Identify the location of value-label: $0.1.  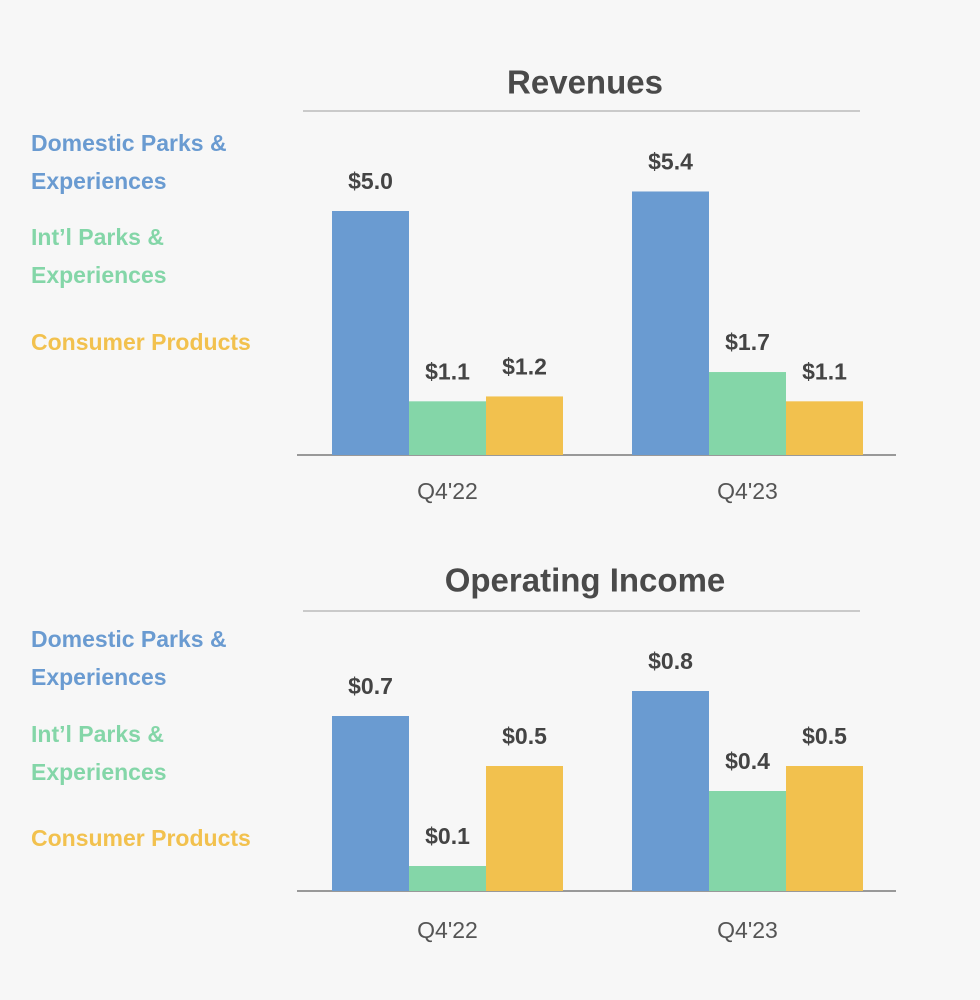
(447, 836).